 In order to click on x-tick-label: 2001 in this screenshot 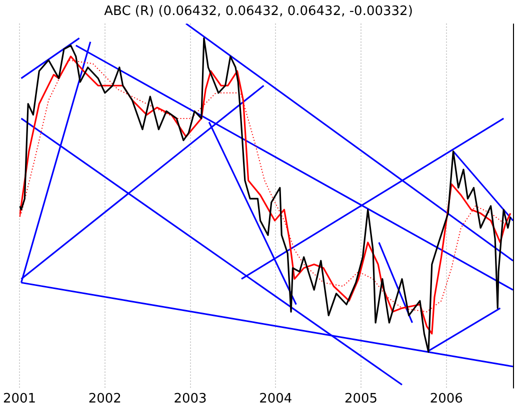, I will do `click(19, 399)`.